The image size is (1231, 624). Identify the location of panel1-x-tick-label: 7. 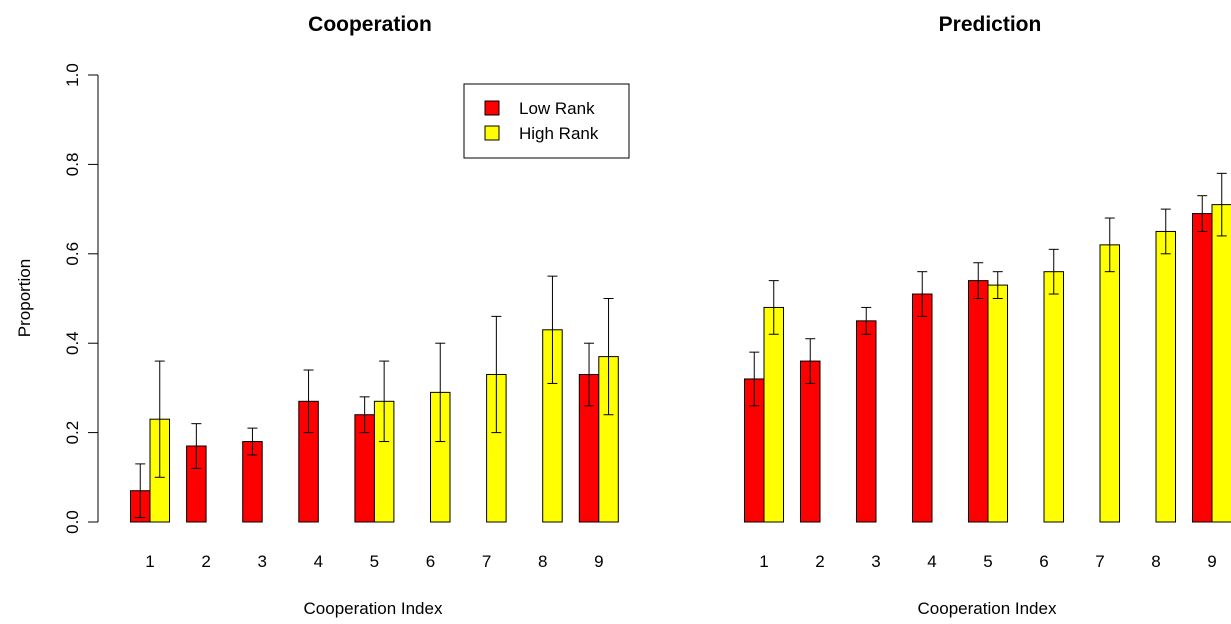
(486, 561).